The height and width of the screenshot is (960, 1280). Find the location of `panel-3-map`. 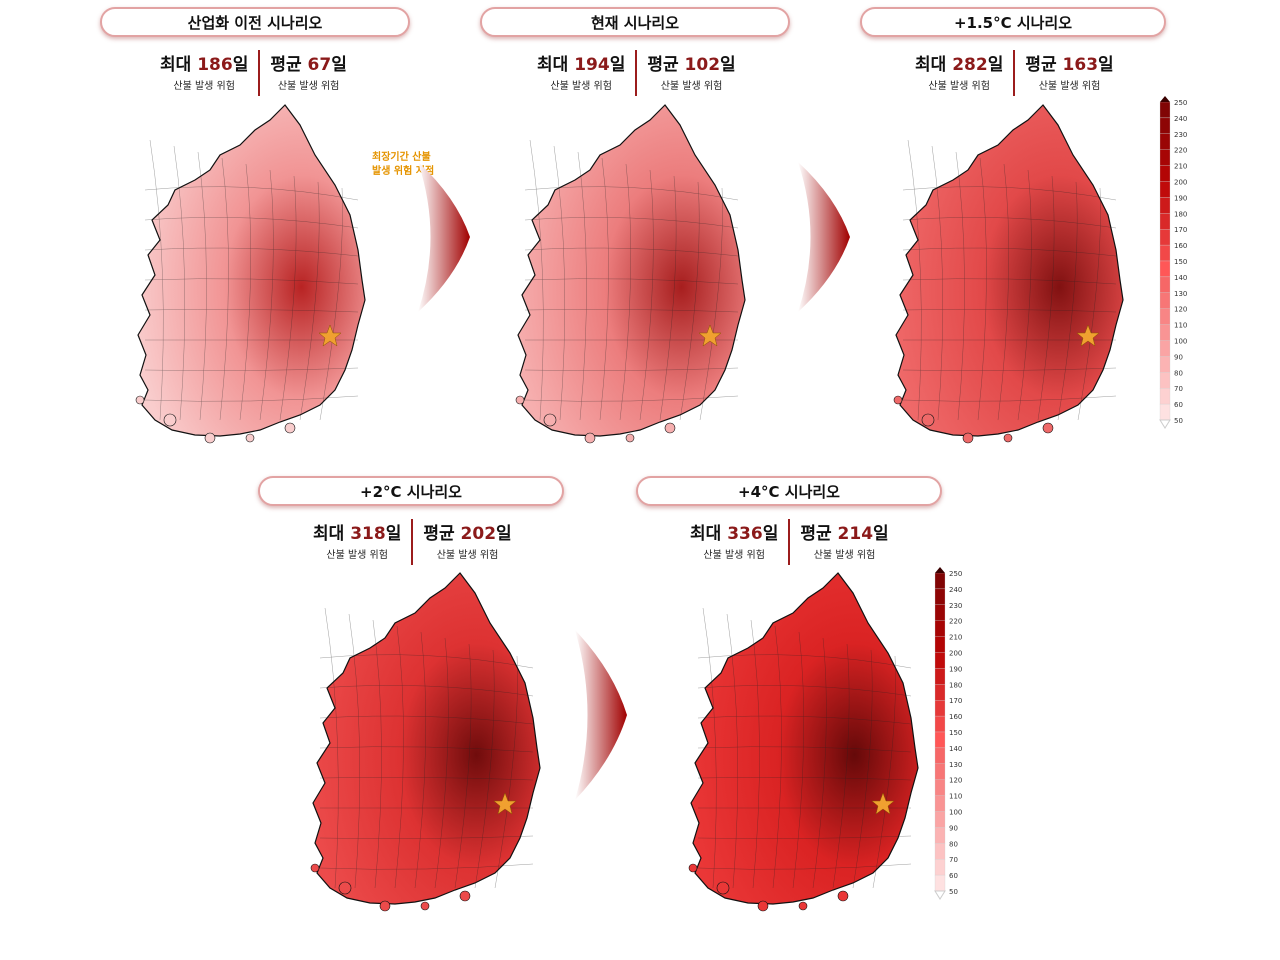

panel-3-map is located at coordinates (1008, 274).